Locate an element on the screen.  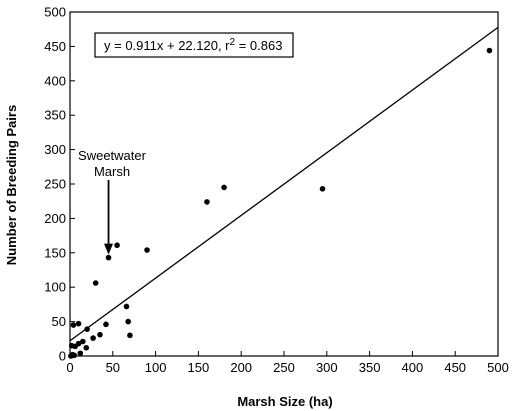
x-tick-label: 300 is located at coordinates (327, 367).